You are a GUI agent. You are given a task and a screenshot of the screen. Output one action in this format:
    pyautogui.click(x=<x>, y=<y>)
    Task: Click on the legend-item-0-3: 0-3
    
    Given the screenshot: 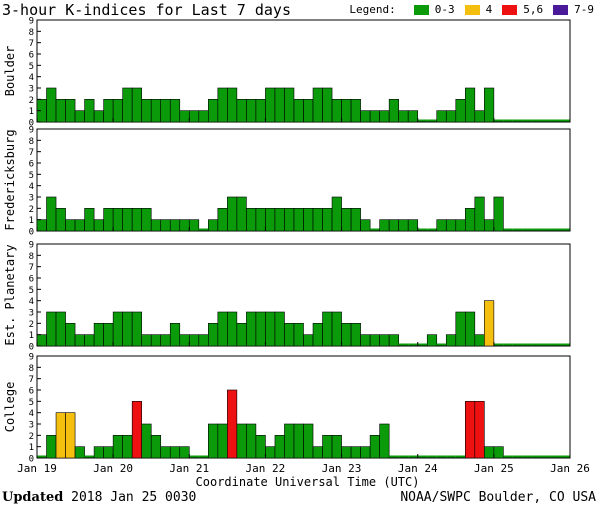 What is the action you would take?
    pyautogui.click(x=434, y=9)
    